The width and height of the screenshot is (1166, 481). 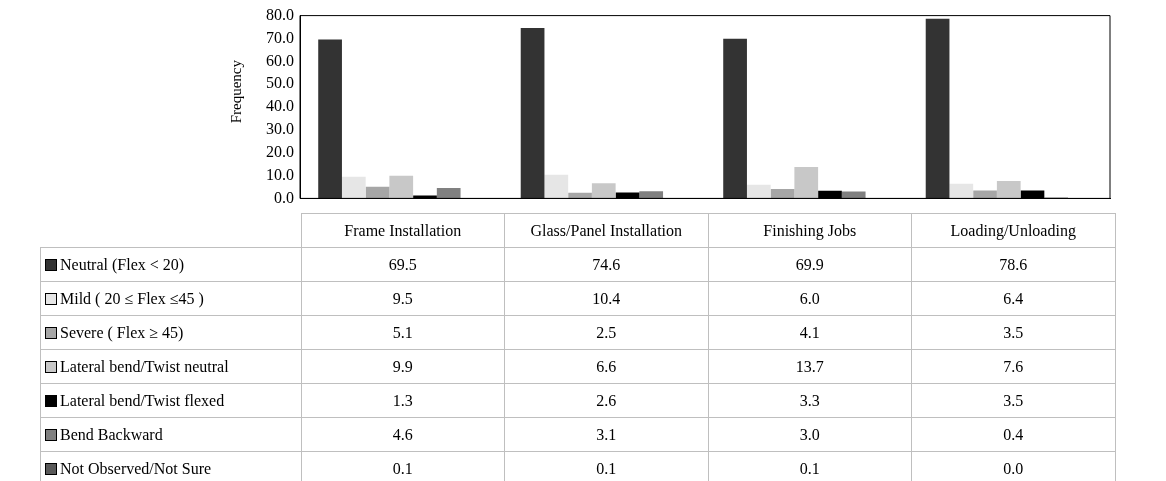 I want to click on data-label: 10.4, so click(x=606, y=298).